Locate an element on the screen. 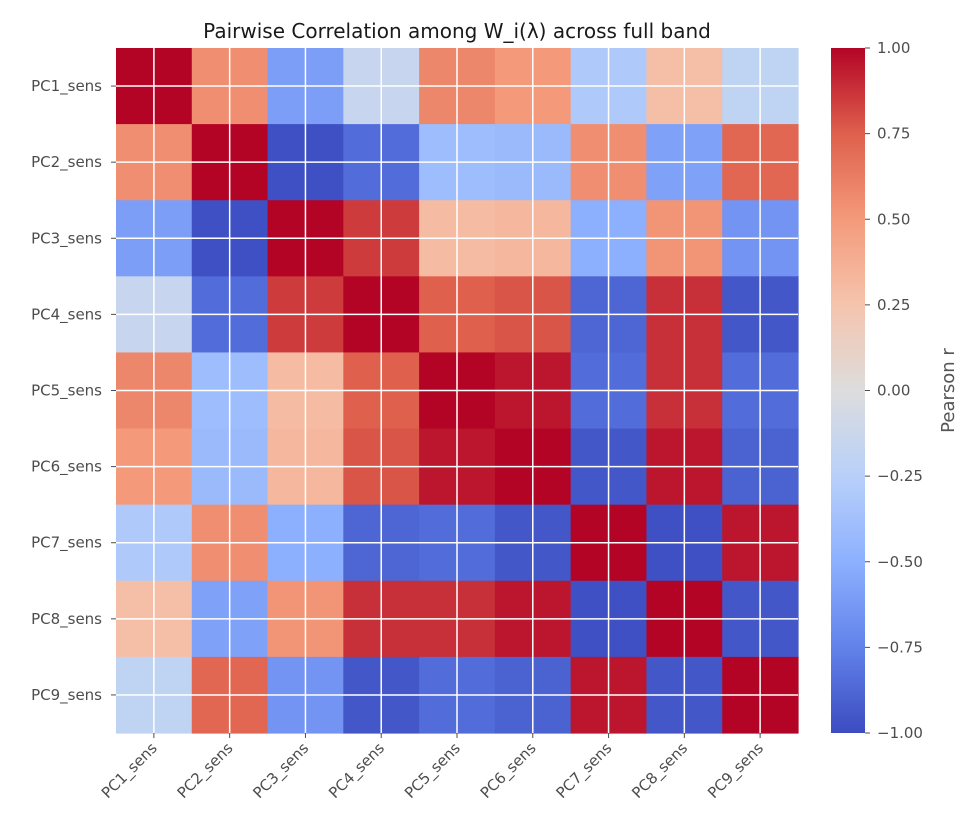 The height and width of the screenshot is (840, 980). colorbar-gradient is located at coordinates (848, 390).